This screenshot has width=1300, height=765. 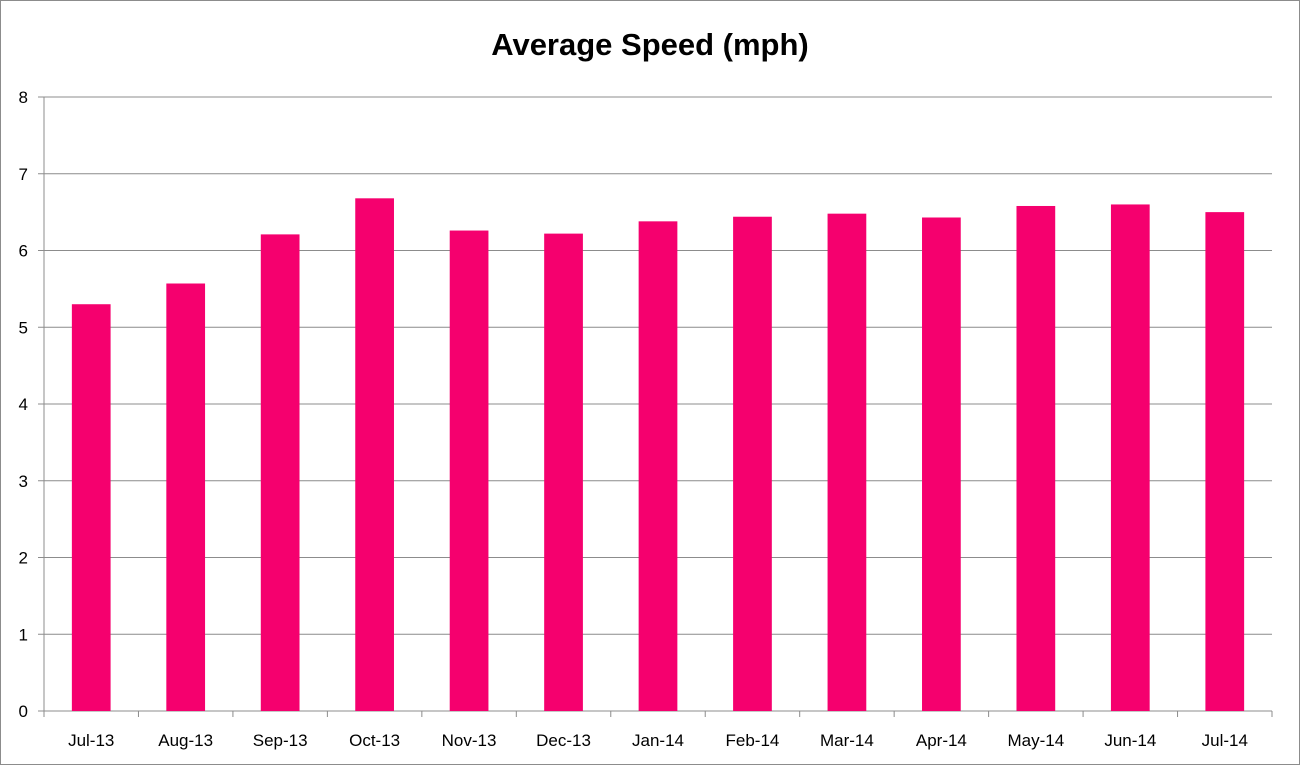 I want to click on x-tick-label: Jul-13, so click(x=91, y=740).